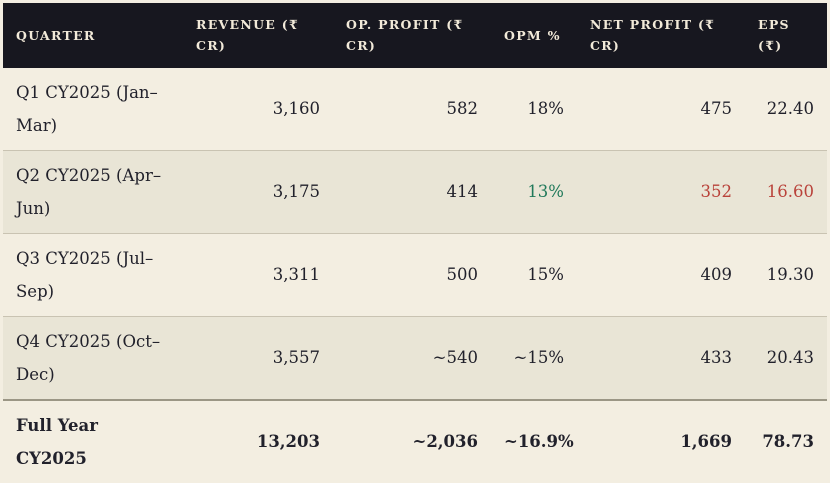 Image resolution: width=830 pixels, height=483 pixels. What do you see at coordinates (462, 108) in the screenshot?
I see `cell-op-profit: 582` at bounding box center [462, 108].